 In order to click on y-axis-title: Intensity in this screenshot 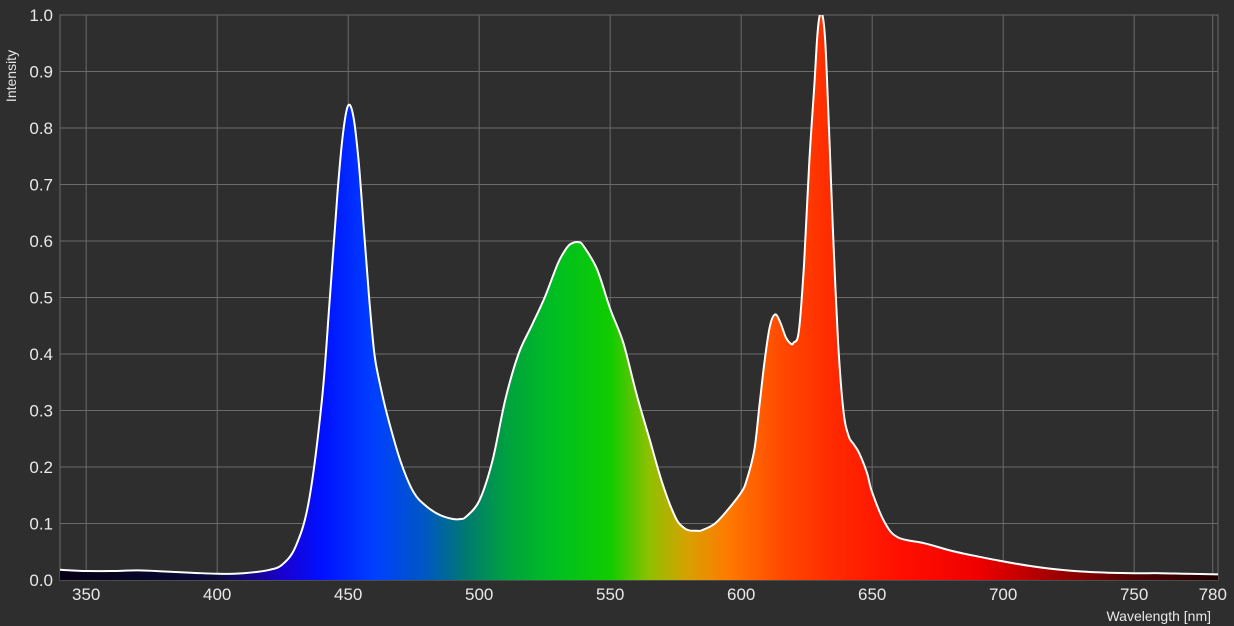, I will do `click(11, 76)`.